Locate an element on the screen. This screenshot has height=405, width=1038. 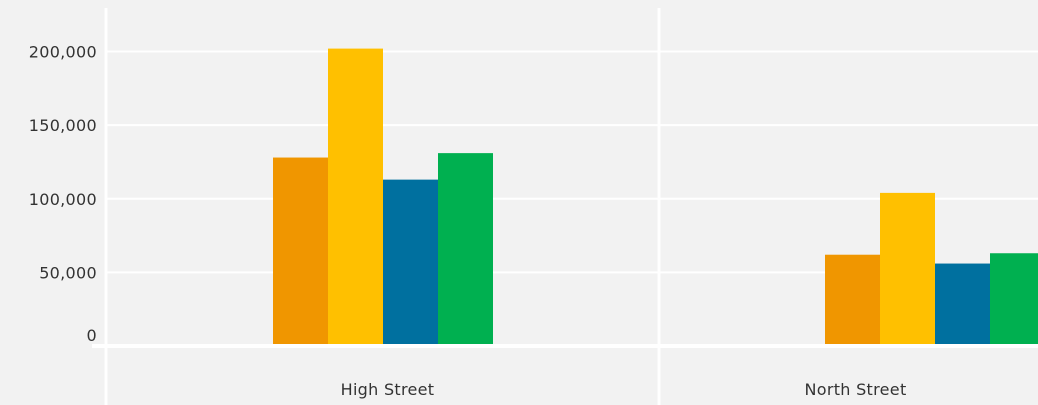
x-category-label: High Street is located at coordinates (388, 389).